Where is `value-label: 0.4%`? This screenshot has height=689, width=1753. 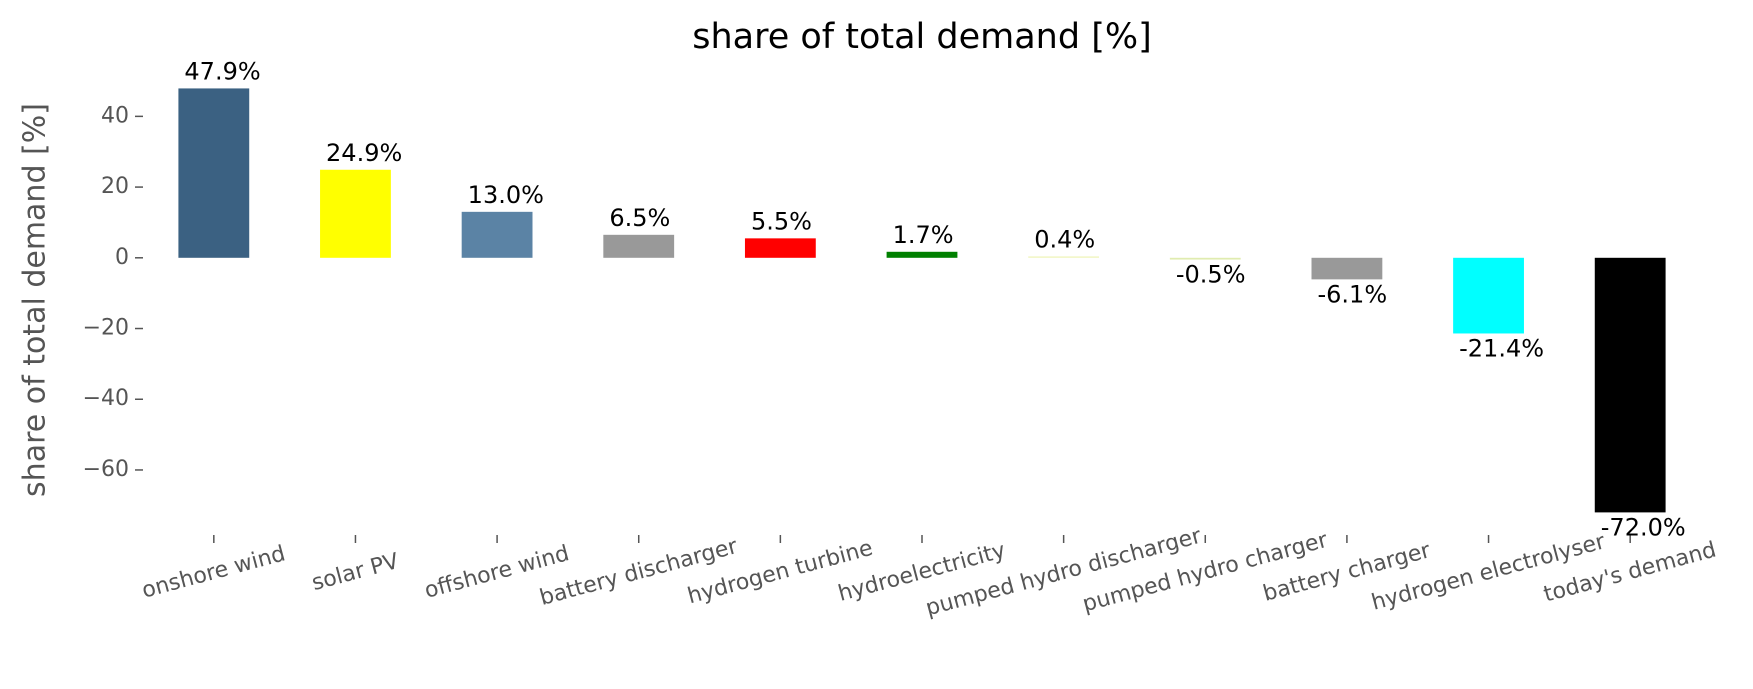 value-label: 0.4% is located at coordinates (1064, 239).